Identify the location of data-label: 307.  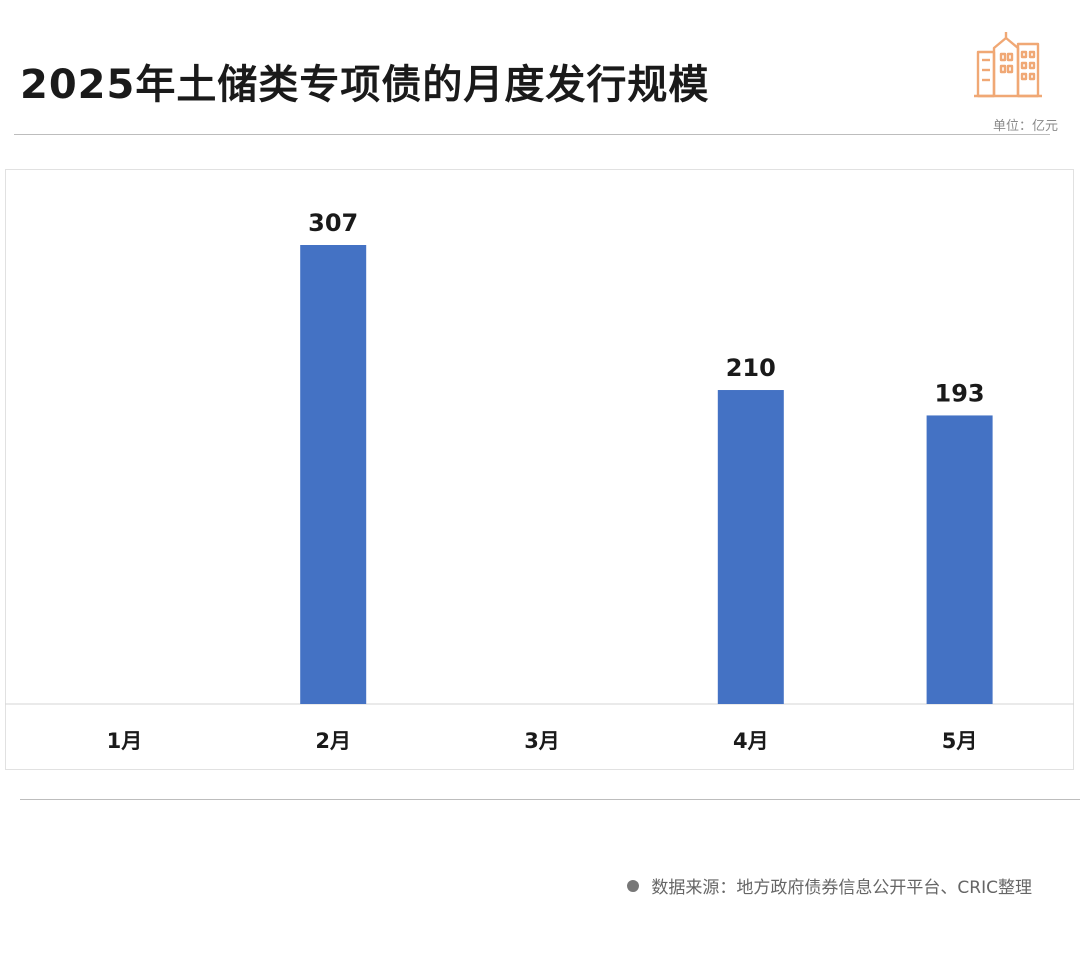
(333, 223).